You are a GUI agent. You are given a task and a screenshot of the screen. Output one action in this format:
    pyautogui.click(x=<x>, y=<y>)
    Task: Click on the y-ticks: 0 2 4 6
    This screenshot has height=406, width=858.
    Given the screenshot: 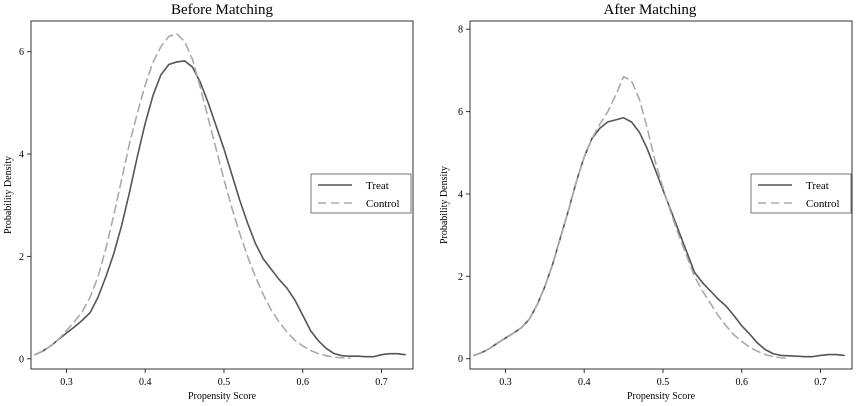 What is the action you would take?
    pyautogui.click(x=25, y=206)
    